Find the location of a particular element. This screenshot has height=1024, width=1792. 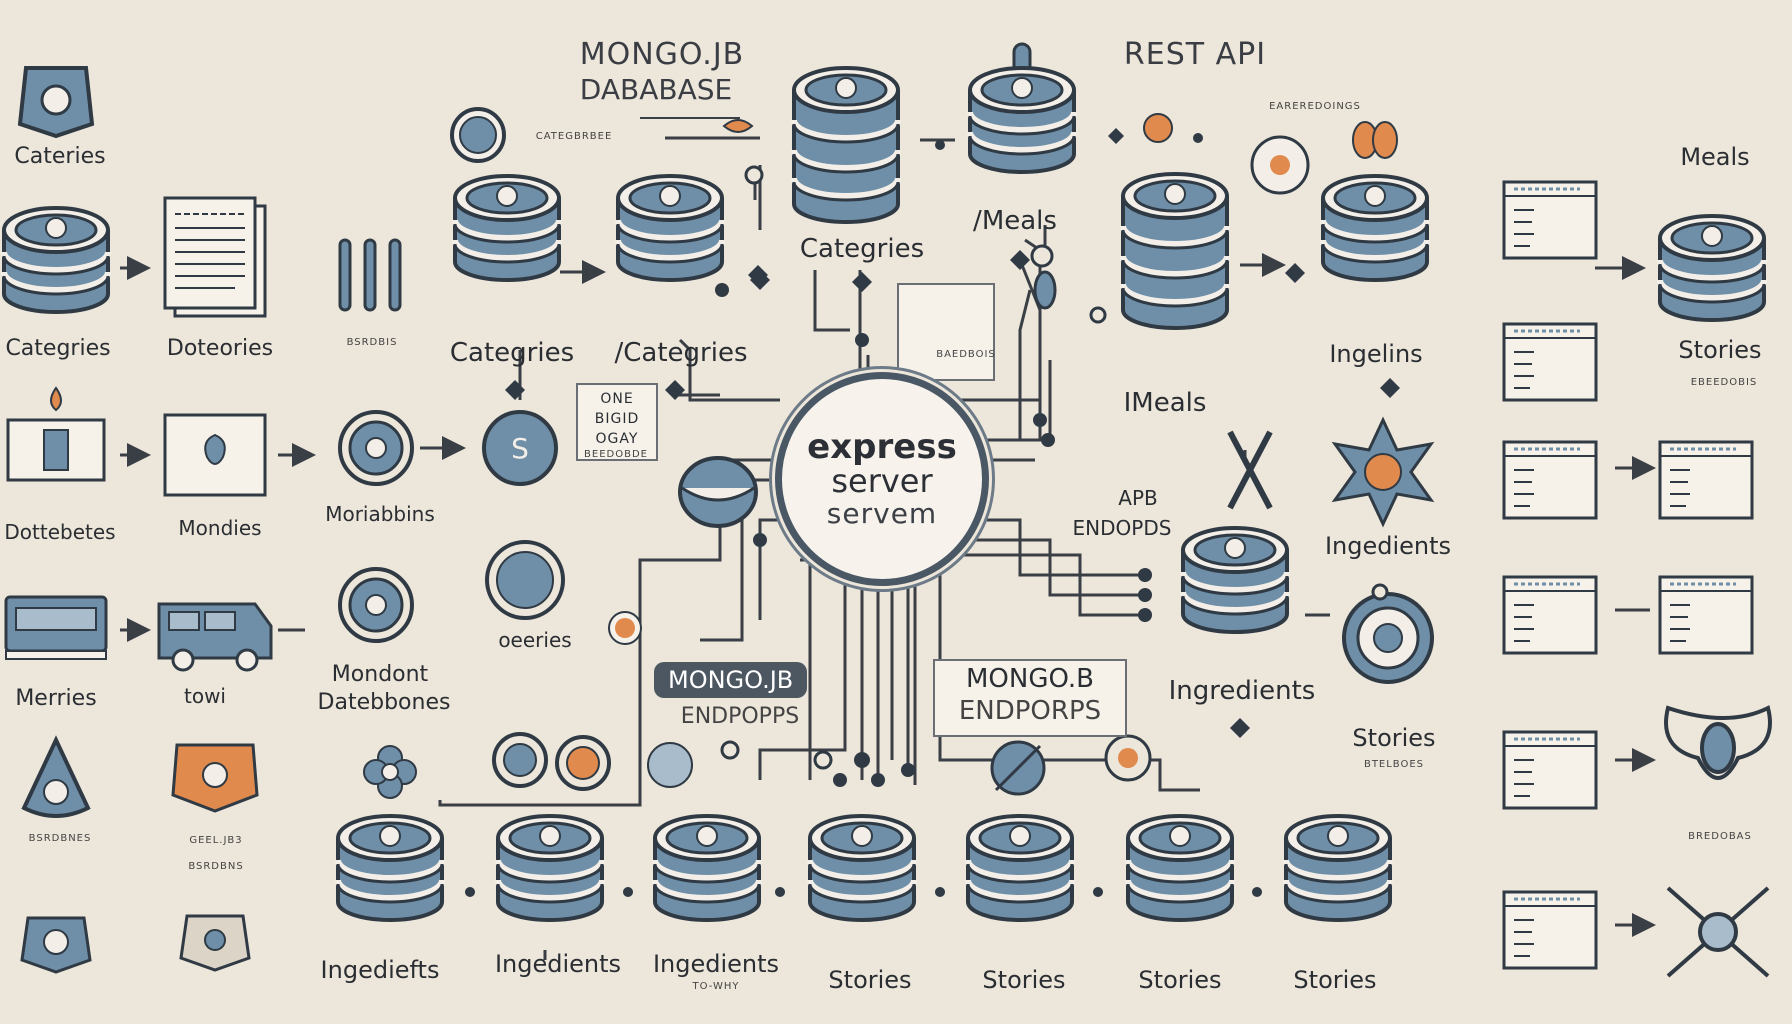

bottom-label-4: Stories is located at coordinates (870, 980).